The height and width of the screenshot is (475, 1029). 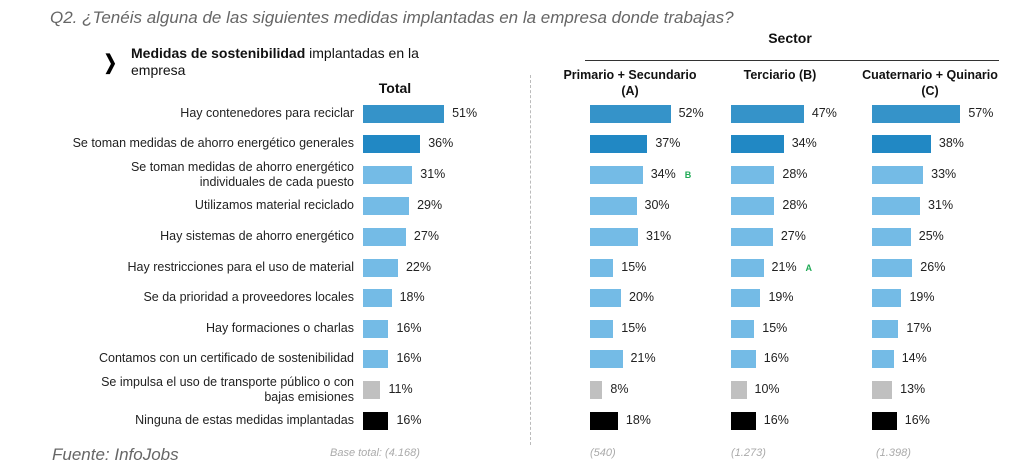 I want to click on value-label: 57%, so click(x=981, y=113).